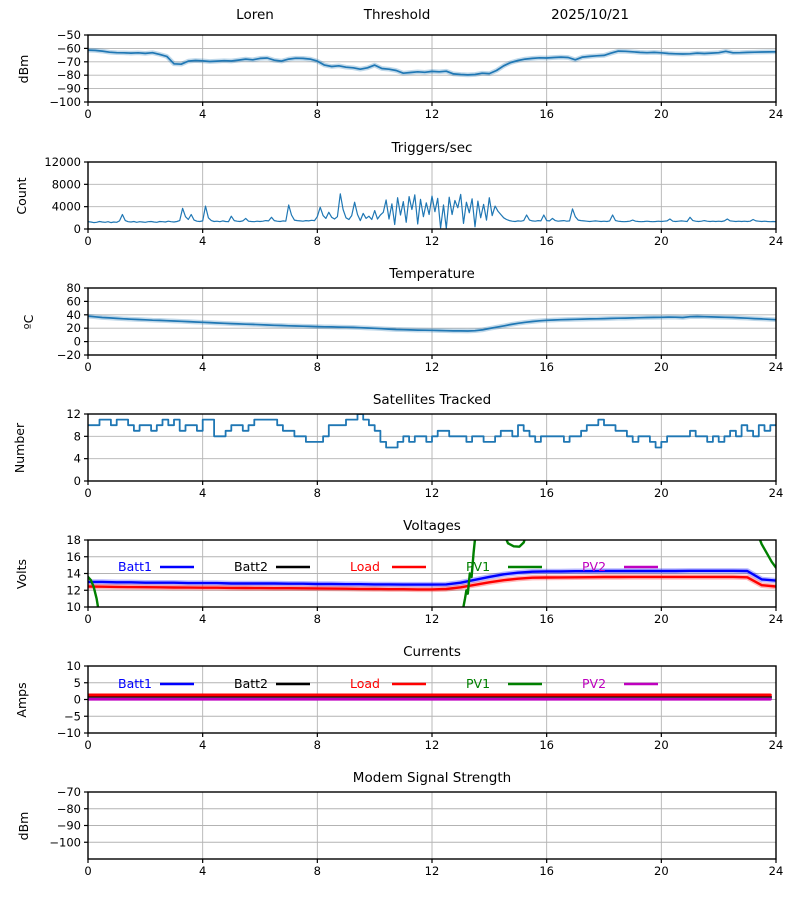 This screenshot has height=900, width=800. I want to click on tick-labels: 0 4 8 12 16 20 24 −50−60−70−80−90−100, so click(416, 74).